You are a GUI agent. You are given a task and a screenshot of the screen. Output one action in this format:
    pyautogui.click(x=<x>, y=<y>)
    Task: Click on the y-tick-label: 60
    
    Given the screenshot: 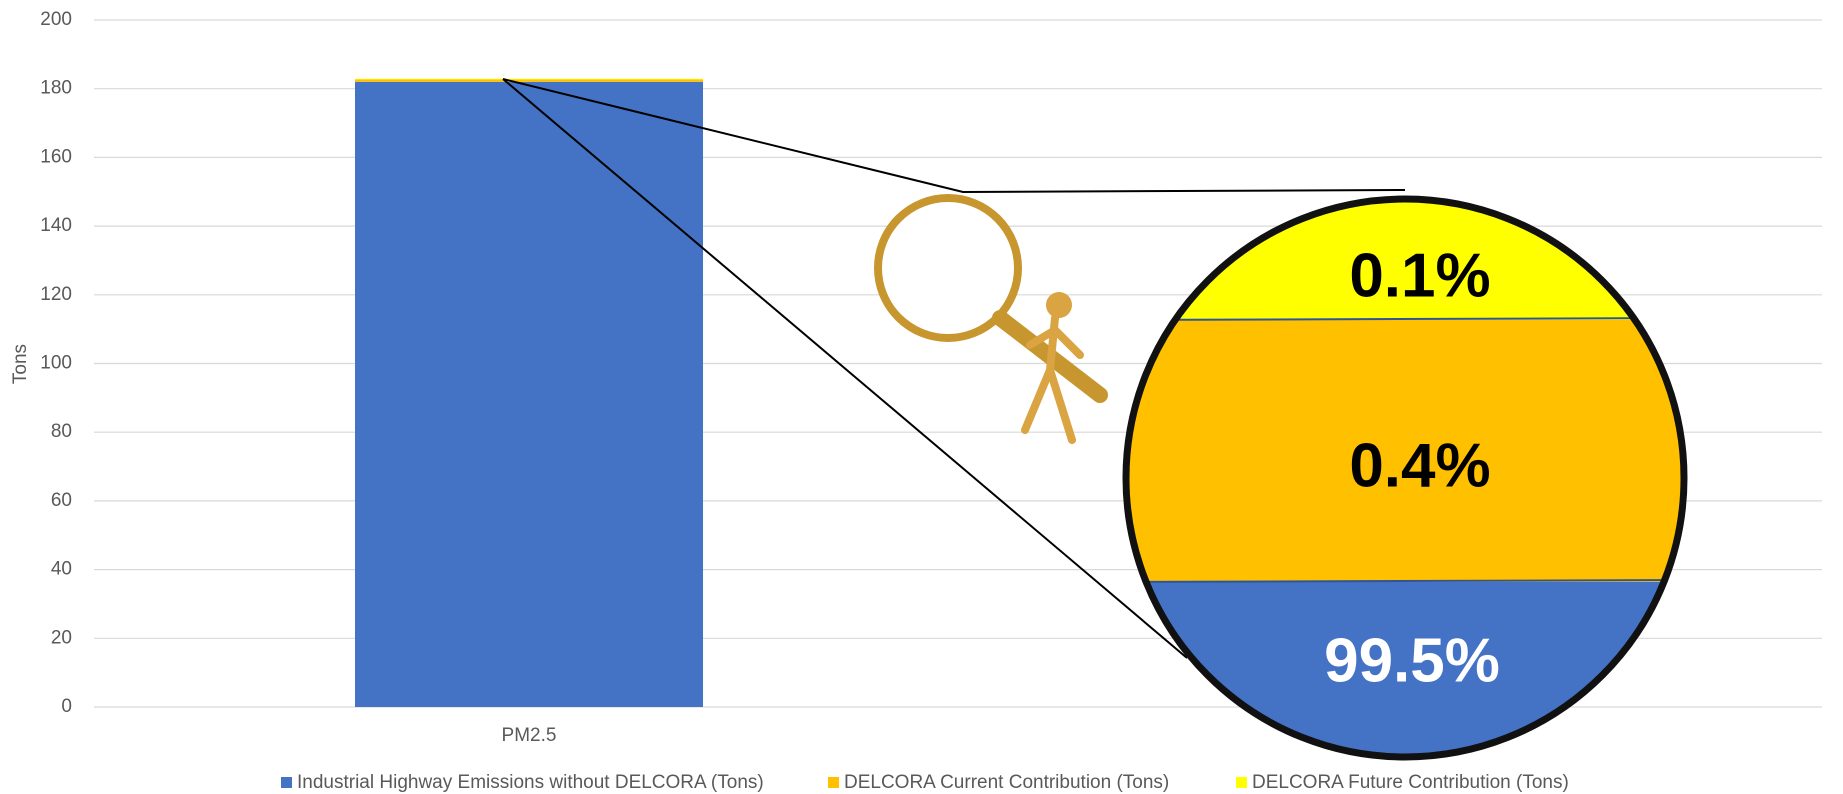 What is the action you would take?
    pyautogui.click(x=61, y=500)
    